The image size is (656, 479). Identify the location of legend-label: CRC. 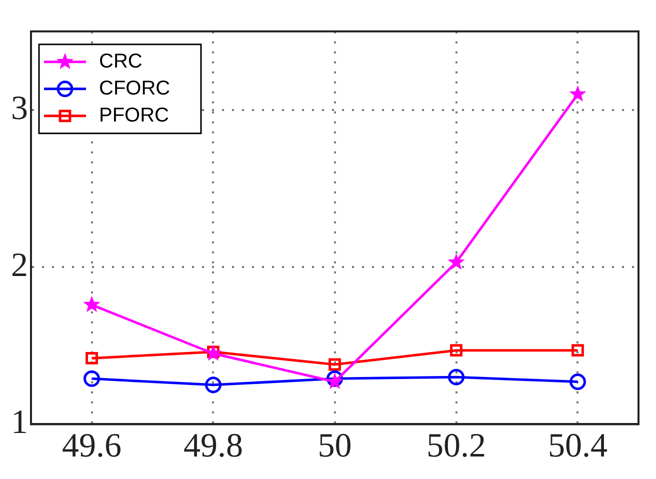
(120, 61).